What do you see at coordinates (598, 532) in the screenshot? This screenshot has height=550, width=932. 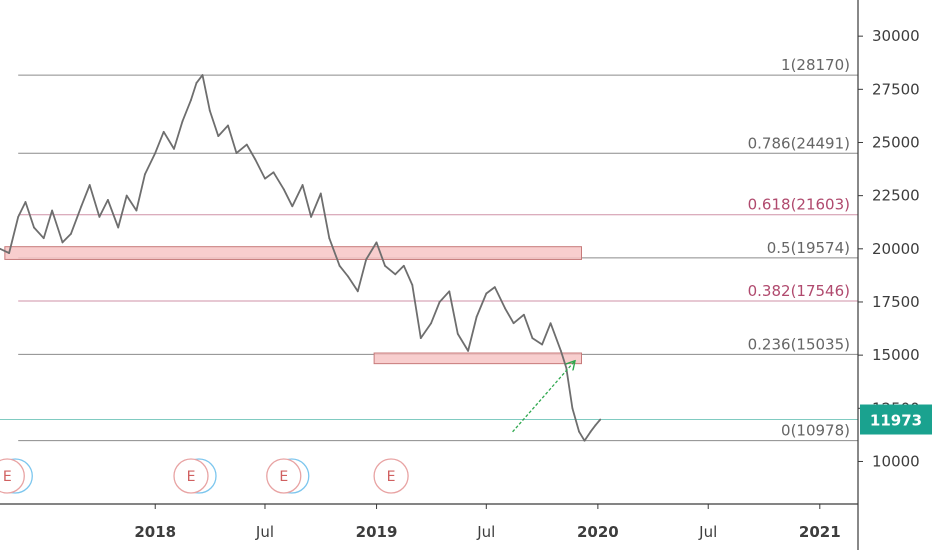 I see `x-tick-label: 2020` at bounding box center [598, 532].